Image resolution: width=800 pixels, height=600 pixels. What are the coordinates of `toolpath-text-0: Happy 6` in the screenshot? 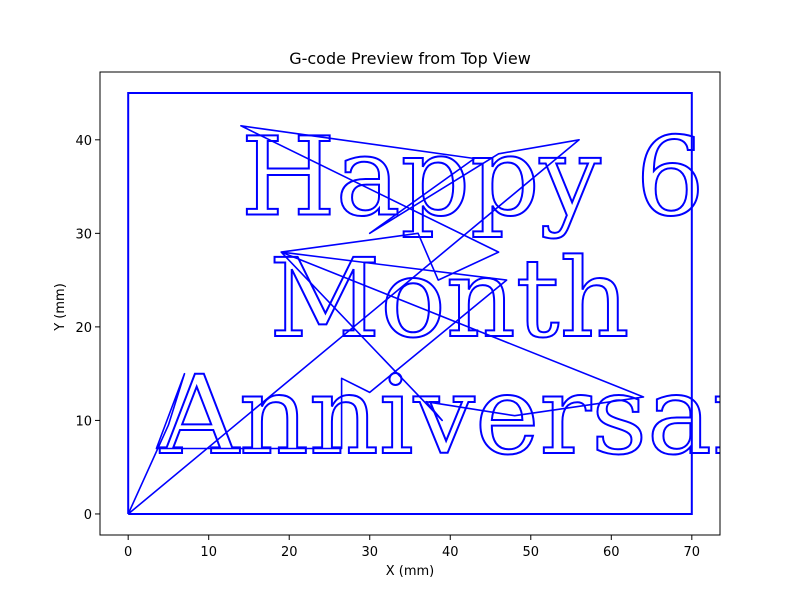 It's located at (473, 177).